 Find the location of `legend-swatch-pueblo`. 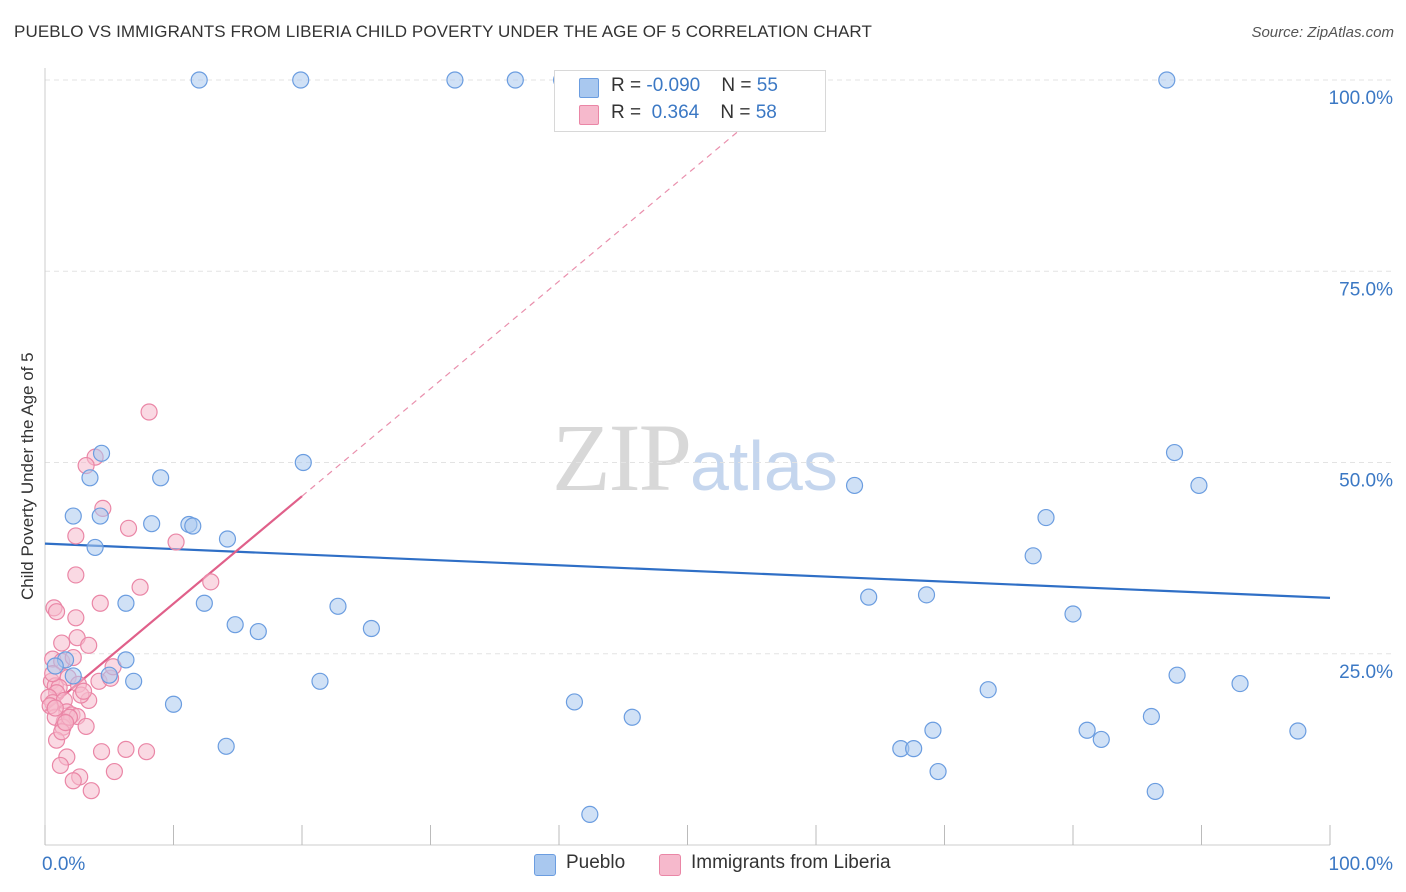

legend-swatch-pueblo is located at coordinates (589, 88).